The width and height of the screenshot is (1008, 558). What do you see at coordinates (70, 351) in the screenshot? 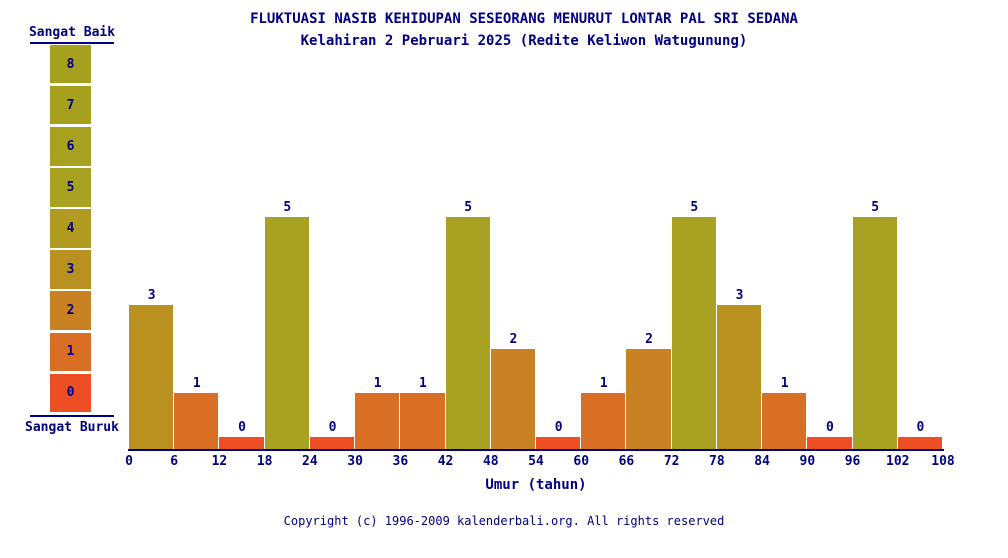
I see `legend-cell-1: 1` at bounding box center [70, 351].